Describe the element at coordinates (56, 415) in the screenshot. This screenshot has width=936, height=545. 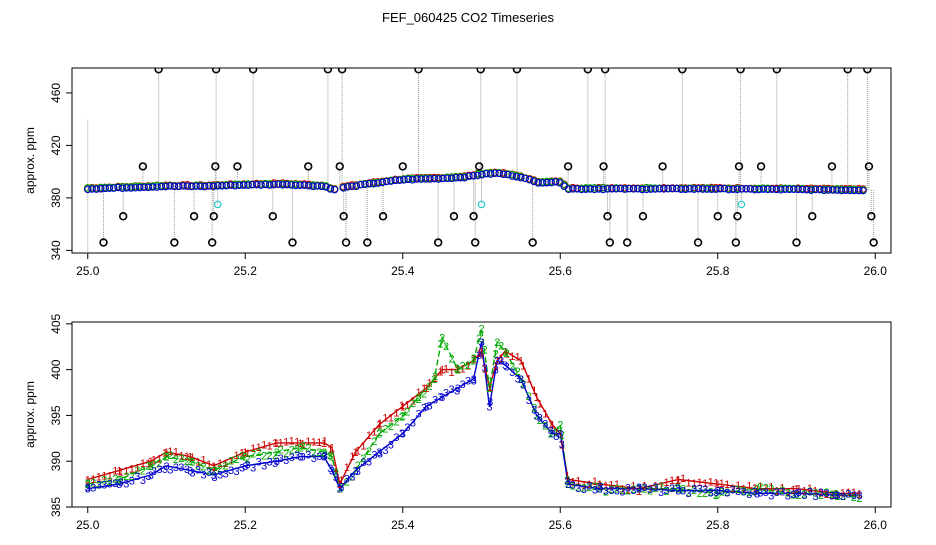
I see `y-tick-label: 395` at that location.